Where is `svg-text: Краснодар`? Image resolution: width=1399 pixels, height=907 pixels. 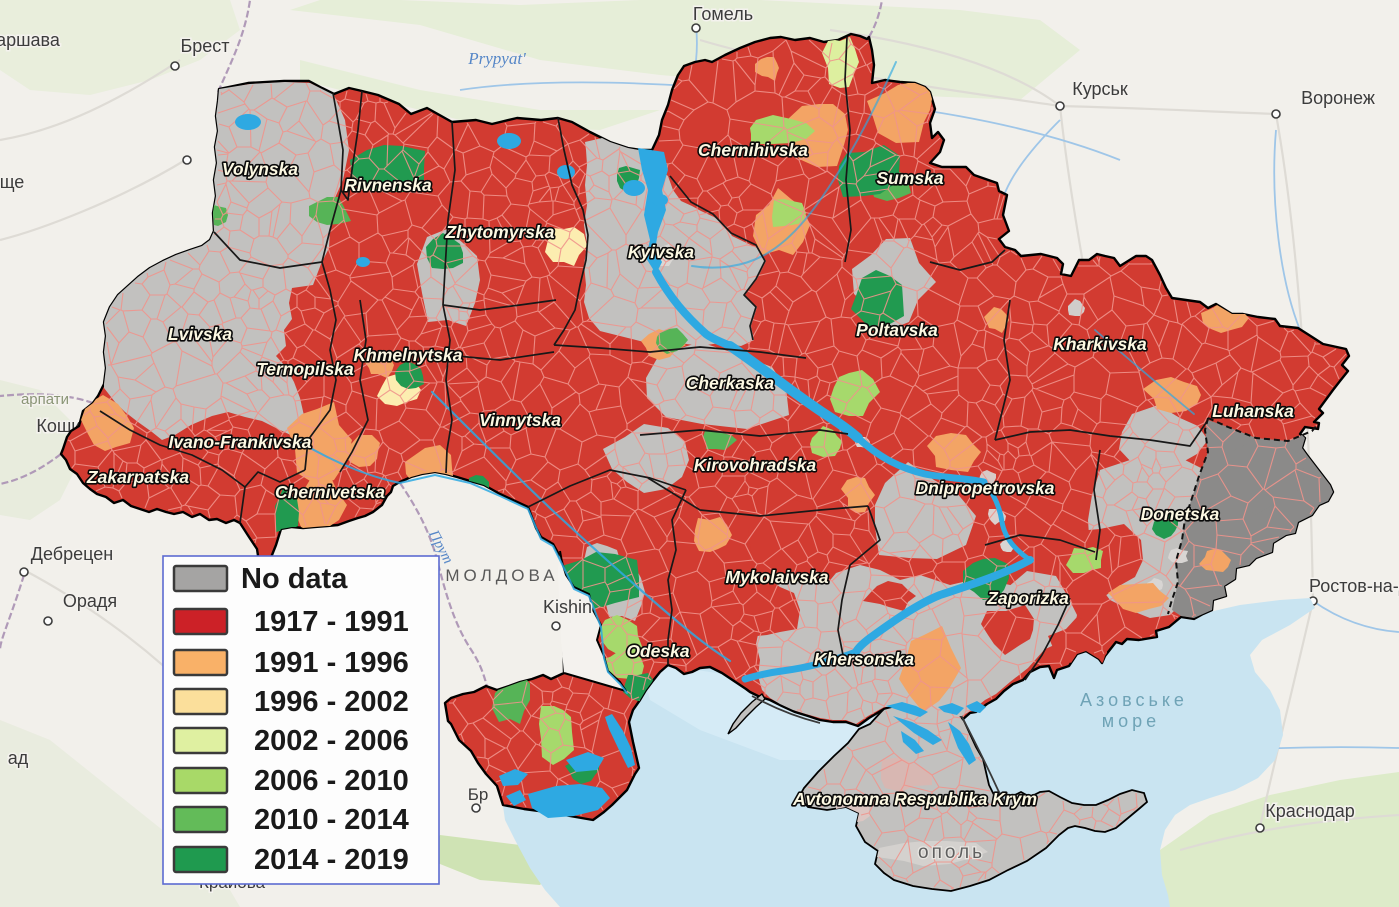
svg-text: Краснодар is located at coordinates (1310, 811).